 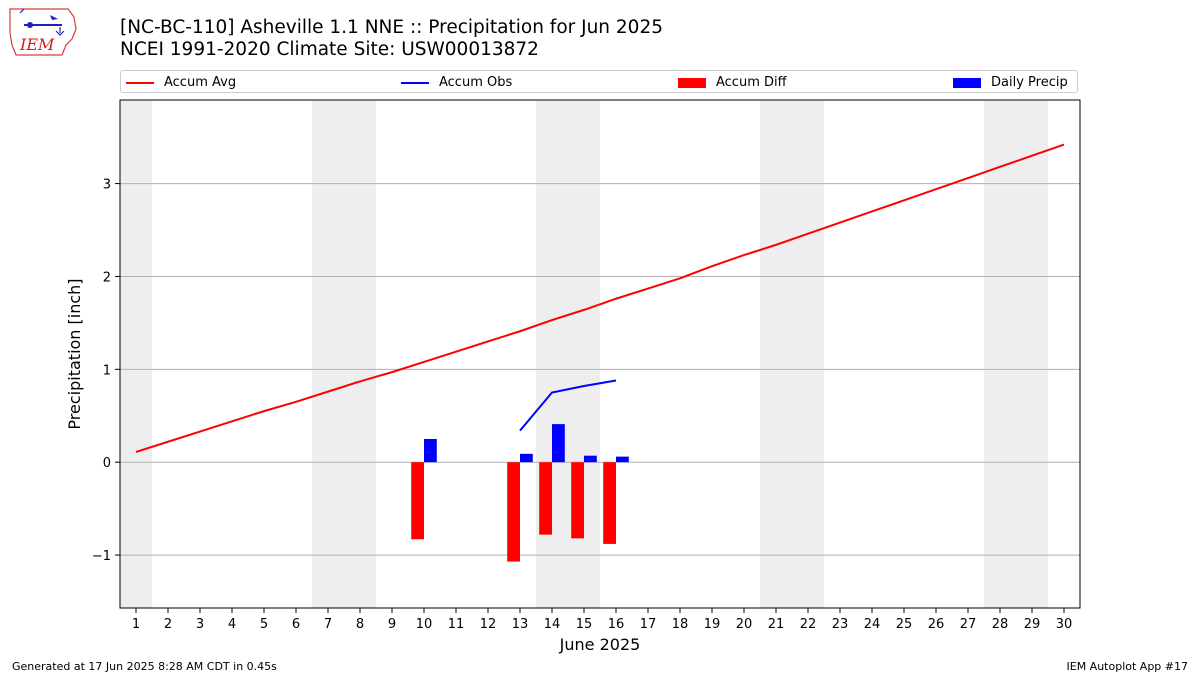 What do you see at coordinates (37, 44) in the screenshot?
I see `logo-text: IEM` at bounding box center [37, 44].